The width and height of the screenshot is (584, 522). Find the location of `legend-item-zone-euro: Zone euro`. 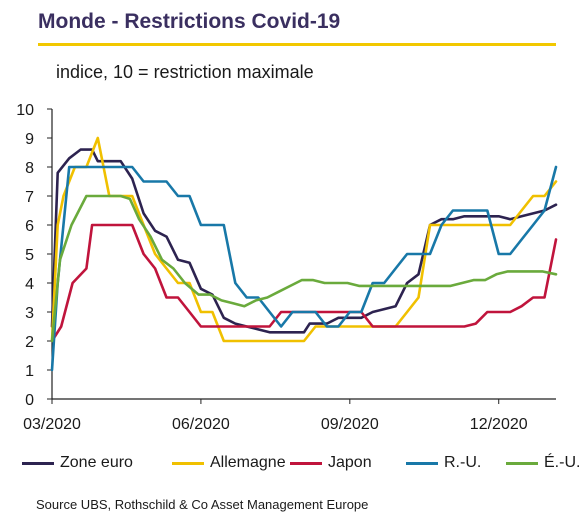

legend-item-zone-euro: Zone euro is located at coordinates (77, 463).